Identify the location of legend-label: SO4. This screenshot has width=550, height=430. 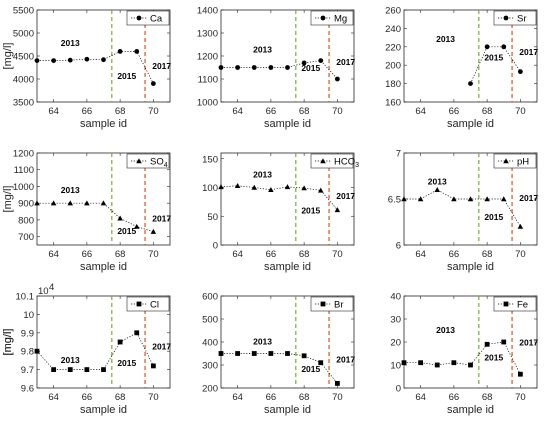
(159, 163).